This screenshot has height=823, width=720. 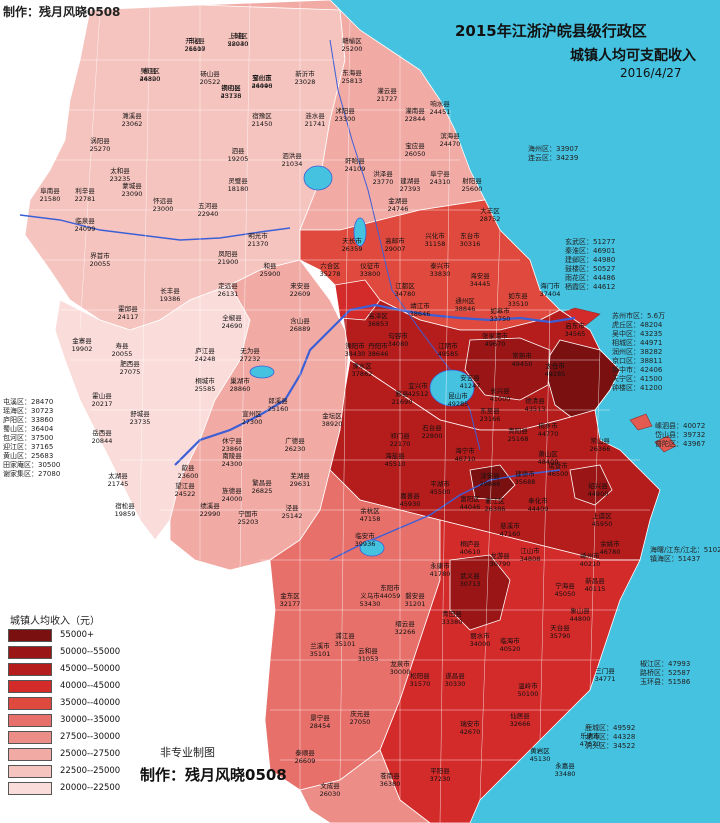 I want to click on county-label: 泗县 19205, so click(x=238, y=155).